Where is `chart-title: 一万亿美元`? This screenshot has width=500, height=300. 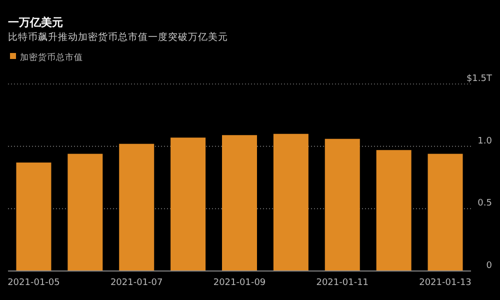
chart-title: 一万亿美元 is located at coordinates (35, 22).